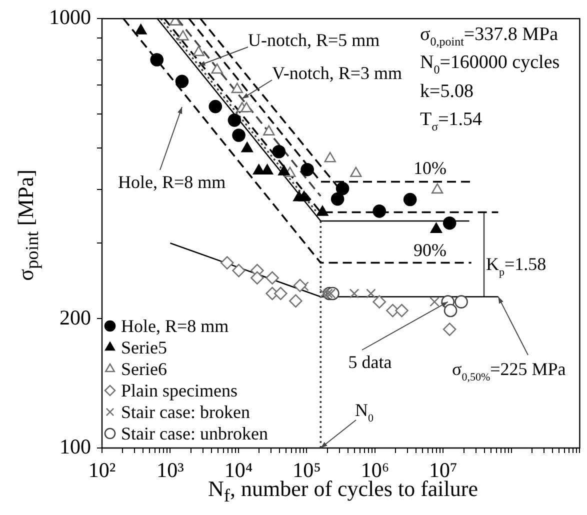 The width and height of the screenshot is (587, 515). What do you see at coordinates (102, 470) in the screenshot?
I see `x-tick-label: 10²` at bounding box center [102, 470].